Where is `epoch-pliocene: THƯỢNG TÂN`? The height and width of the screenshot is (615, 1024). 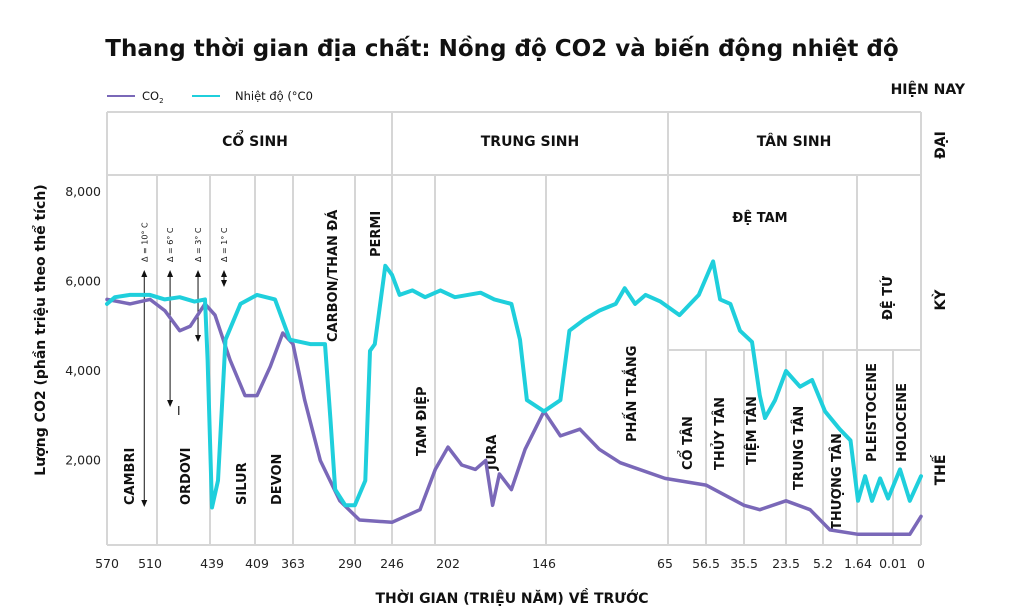
epoch-pliocene: THƯỢNG TÂN is located at coordinates (837, 481).